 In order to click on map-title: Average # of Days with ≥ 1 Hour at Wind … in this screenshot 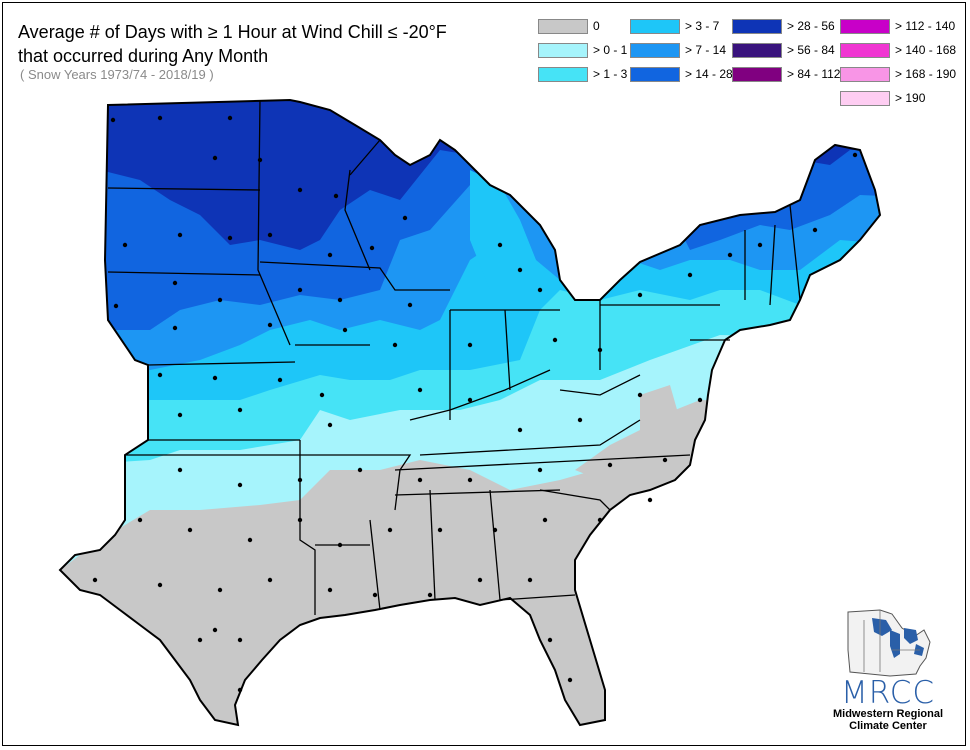, I will do `click(232, 44)`.